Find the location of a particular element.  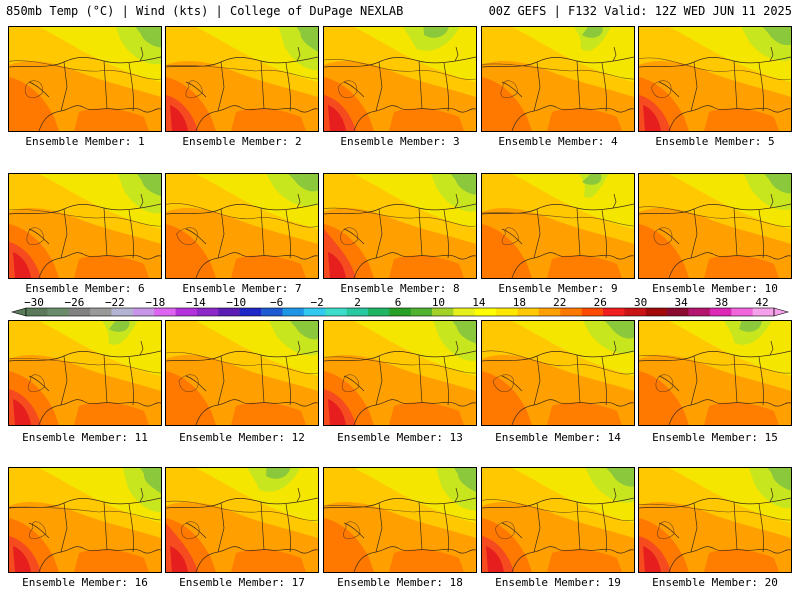

ensemble-member-label: Ensemble Member: 11 is located at coordinates (85, 437).